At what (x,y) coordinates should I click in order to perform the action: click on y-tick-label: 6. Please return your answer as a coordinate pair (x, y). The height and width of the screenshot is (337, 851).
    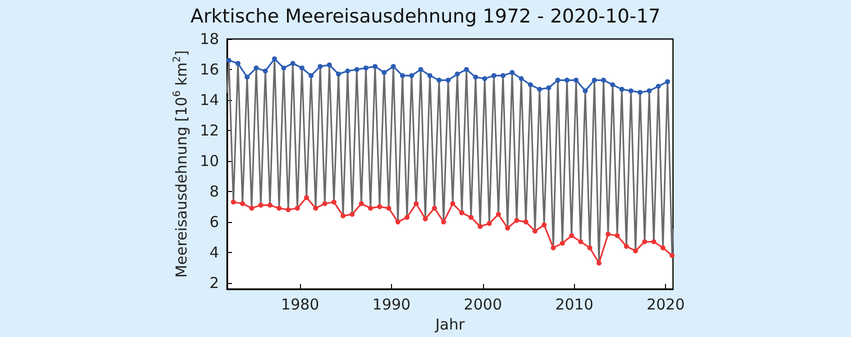
    Looking at the image, I should click on (214, 221).